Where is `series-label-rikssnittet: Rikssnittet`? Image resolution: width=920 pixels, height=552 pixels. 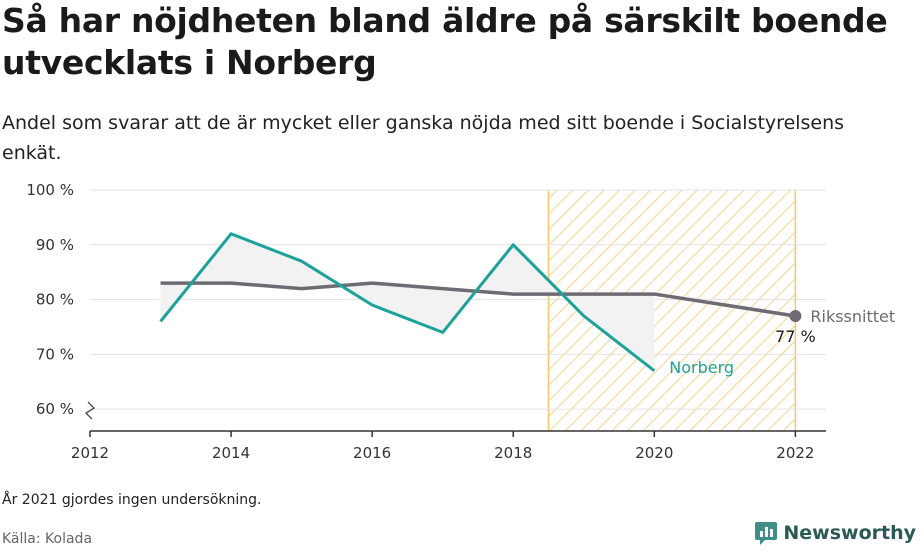
series-label-rikssnittet: Rikssnittet is located at coordinates (852, 316).